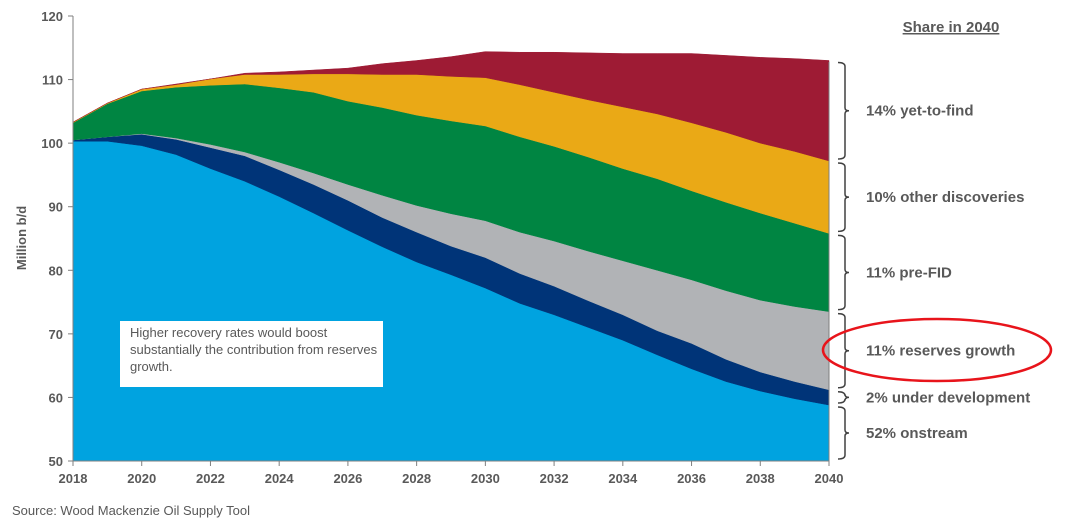 Image resolution: width=1066 pixels, height=532 pixels. Describe the element at coordinates (843, 197) in the screenshot. I see `brace-other-discoveries` at that location.